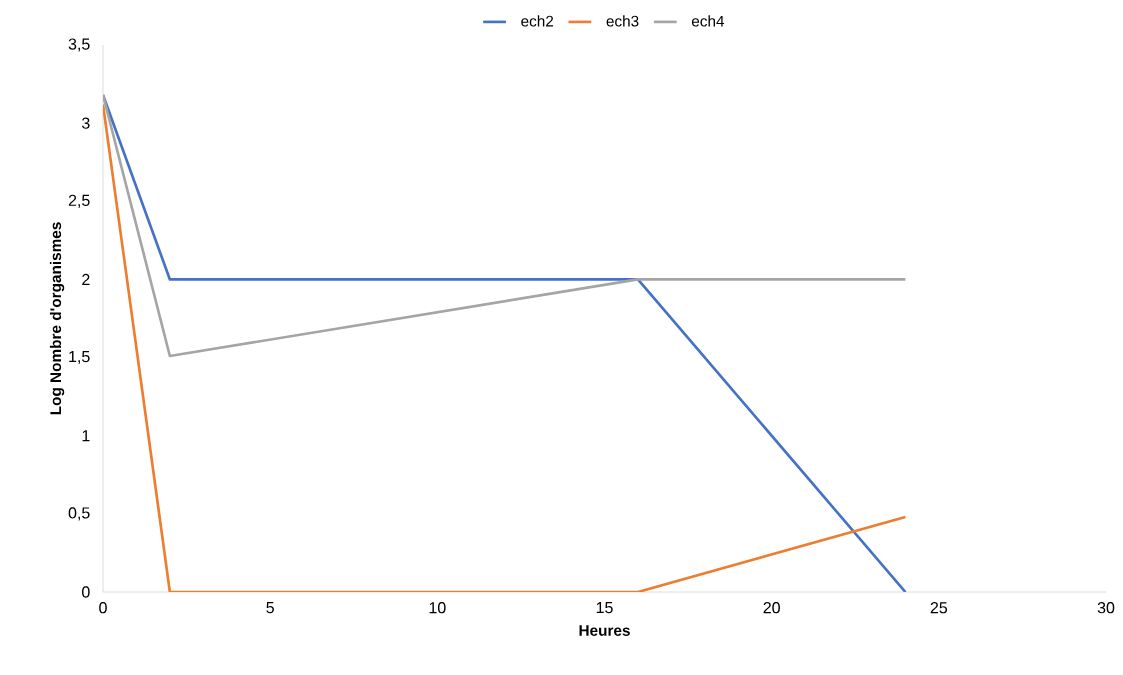  What do you see at coordinates (939, 608) in the screenshot?
I see `x-tick-label: 25` at bounding box center [939, 608].